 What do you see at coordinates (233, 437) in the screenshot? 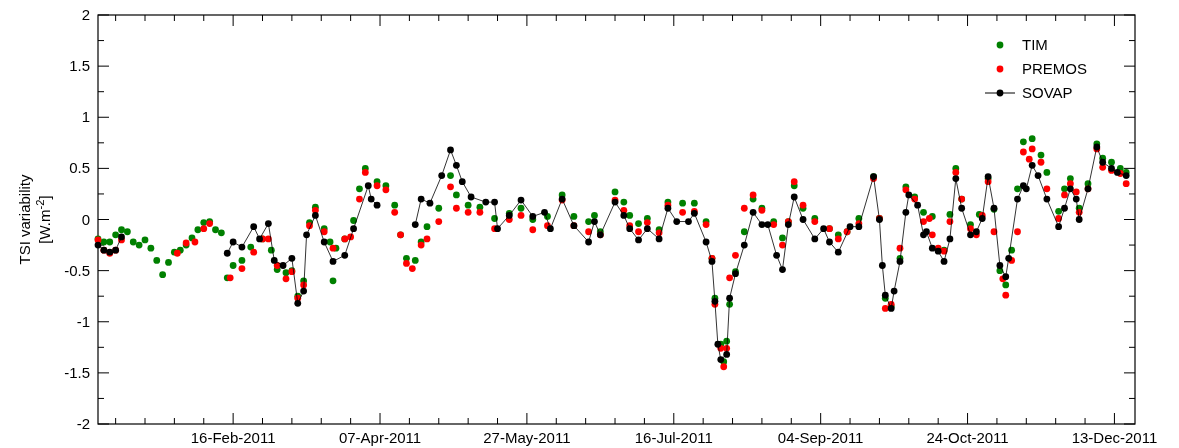
I see `x-tick-label: 16-Feb-2011` at bounding box center [233, 437].